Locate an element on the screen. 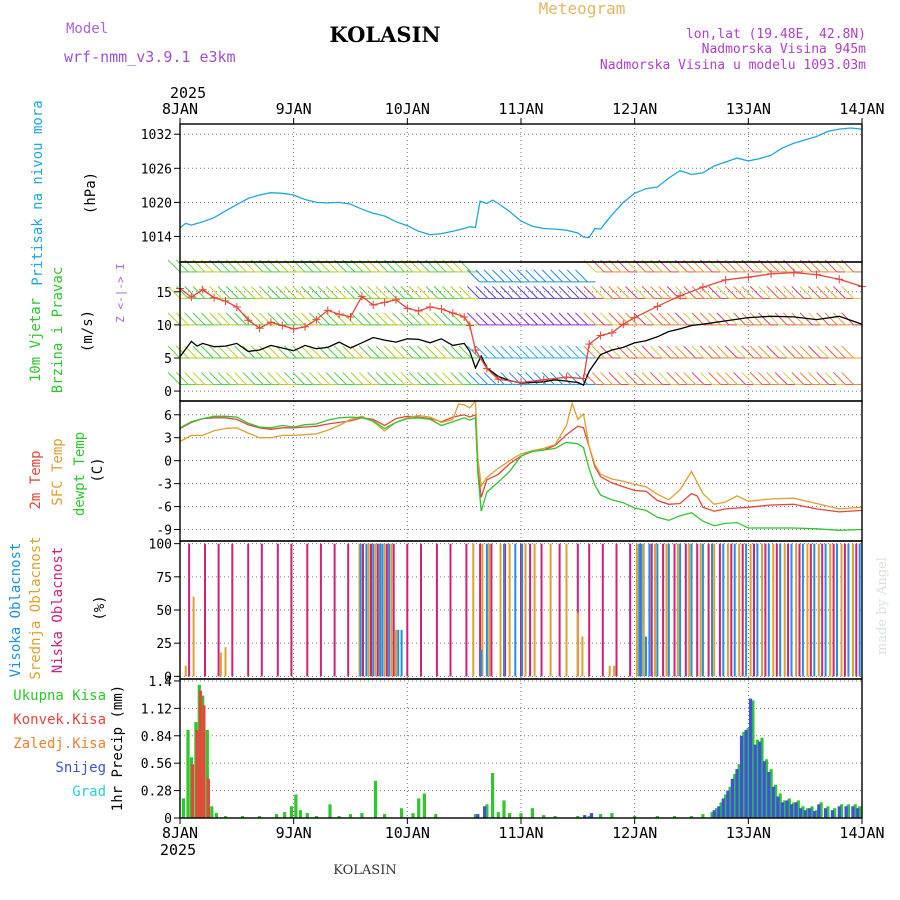  x-label-top: 8JAN is located at coordinates (180, 109).